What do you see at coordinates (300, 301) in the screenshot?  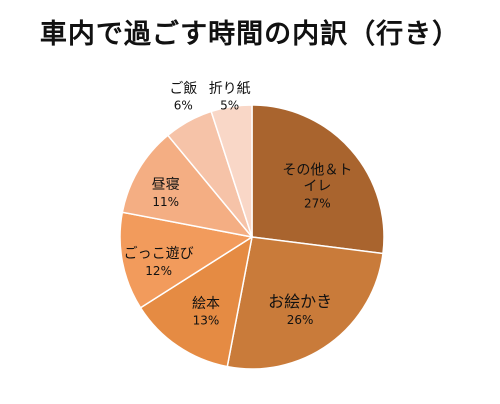 I see `slice-label: お絵かき` at bounding box center [300, 301].